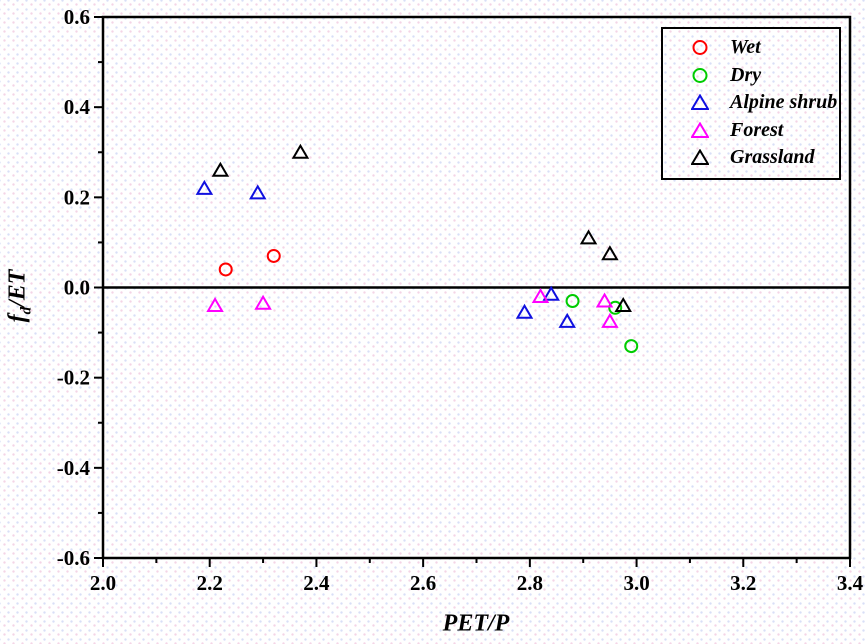  Describe the element at coordinates (700, 102) in the screenshot. I see `alpine-shrub-marker-icon` at that location.